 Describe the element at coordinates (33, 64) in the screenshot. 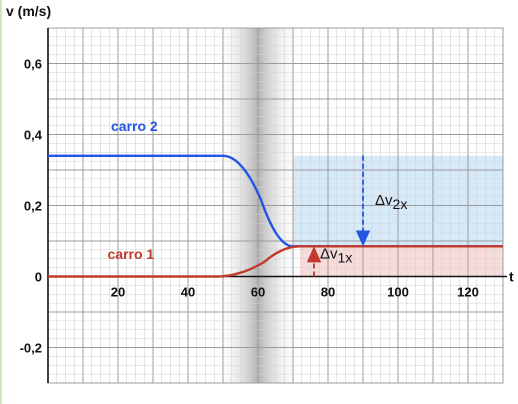

I see `y-tick-label: 0,6` at that location.